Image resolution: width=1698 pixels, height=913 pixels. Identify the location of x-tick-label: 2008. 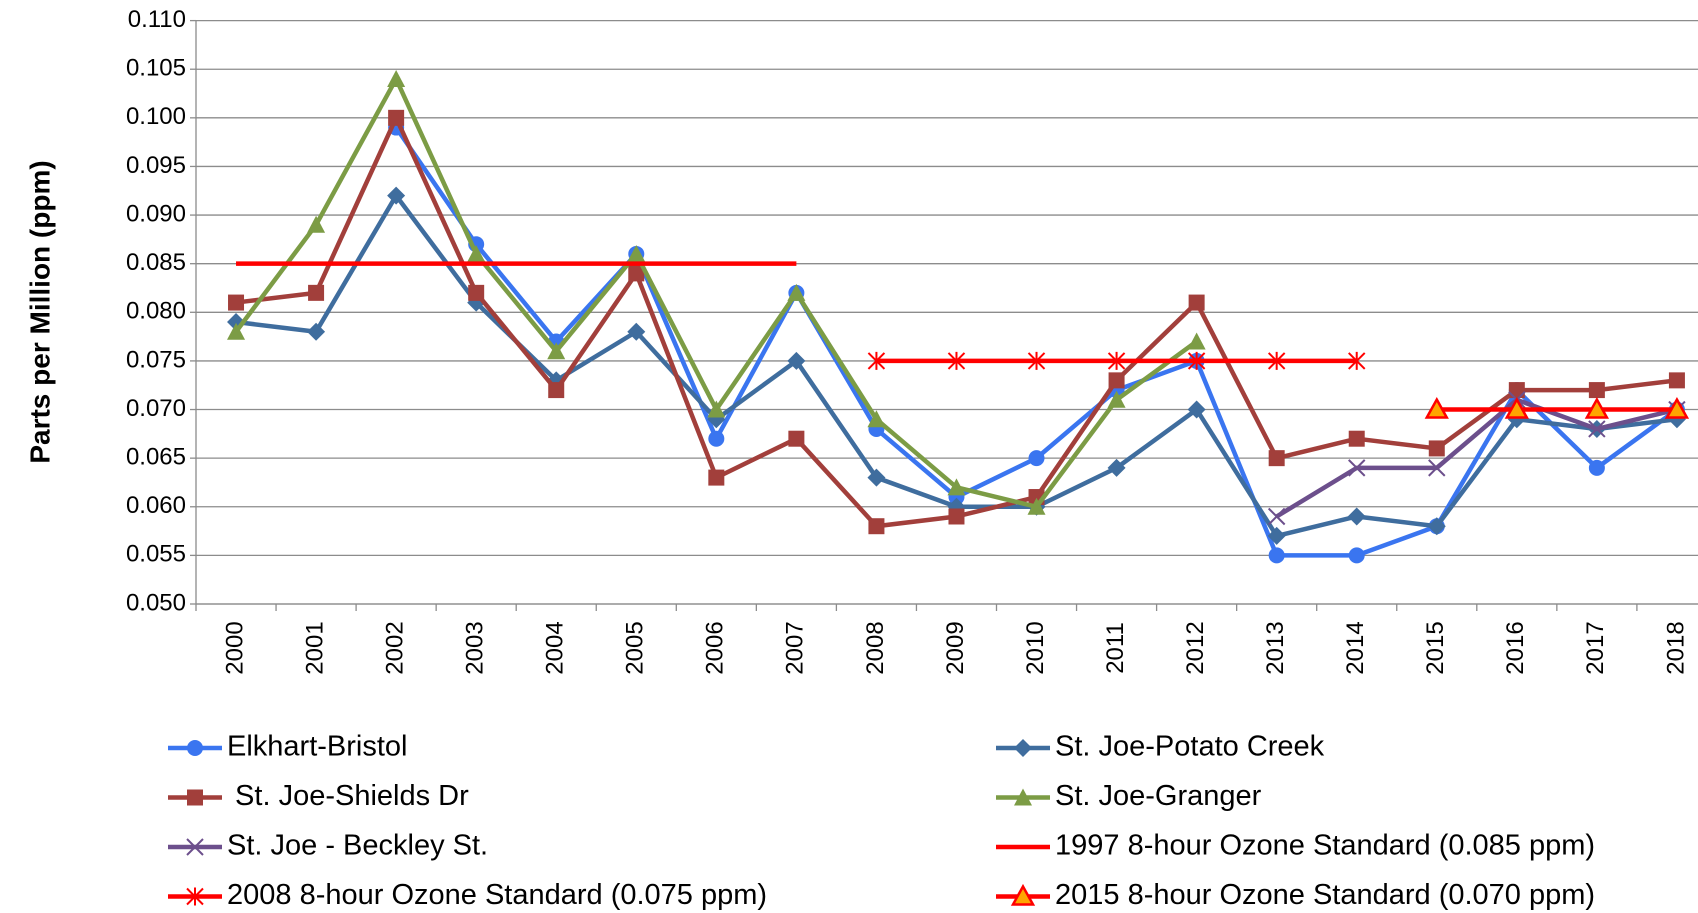
(875, 647).